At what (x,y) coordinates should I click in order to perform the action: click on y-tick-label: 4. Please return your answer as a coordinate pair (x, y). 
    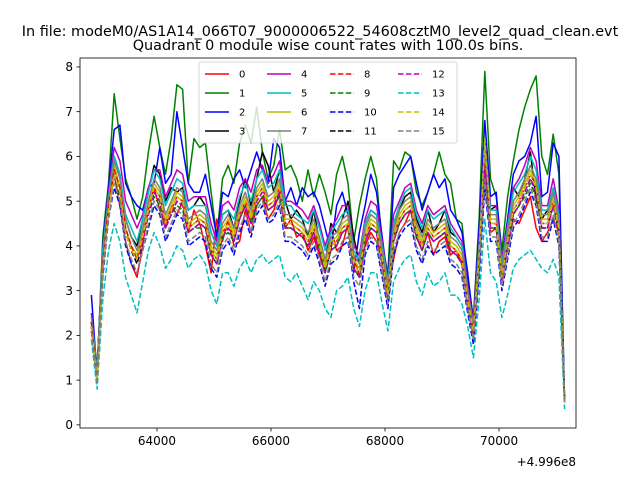
    Looking at the image, I should click on (69, 246).